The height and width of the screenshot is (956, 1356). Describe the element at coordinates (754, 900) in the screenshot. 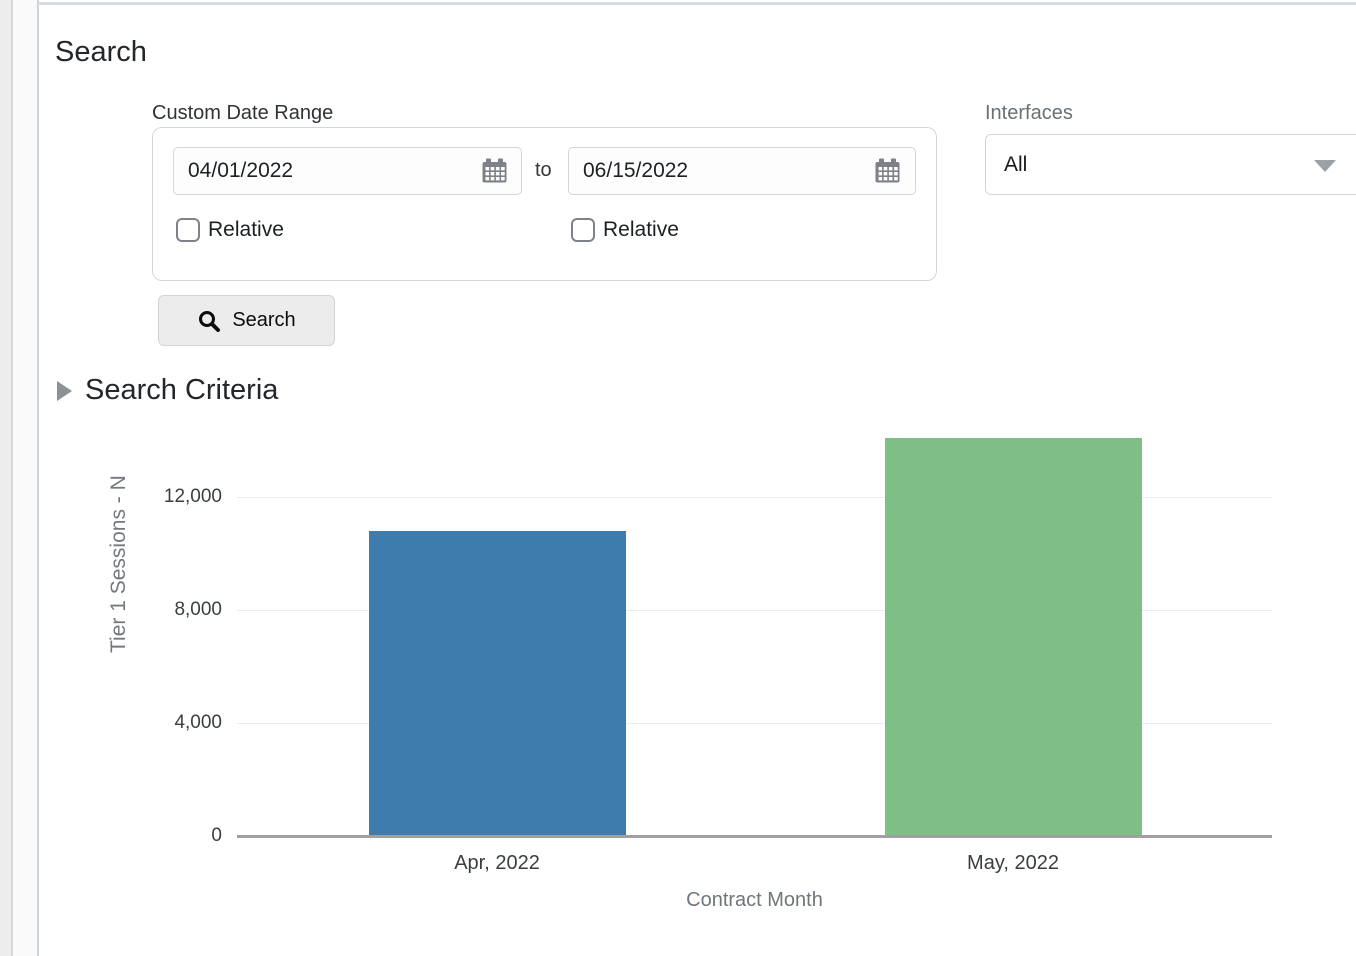

I see `x-axis-title: Contract Month` at that location.